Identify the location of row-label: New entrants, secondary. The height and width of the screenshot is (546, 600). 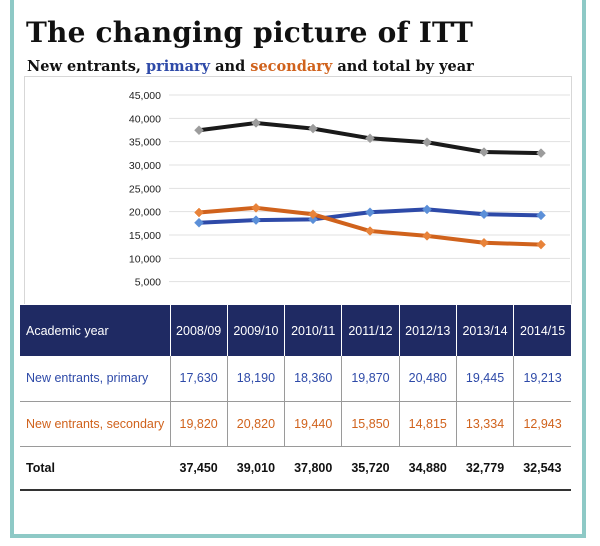
(95, 424).